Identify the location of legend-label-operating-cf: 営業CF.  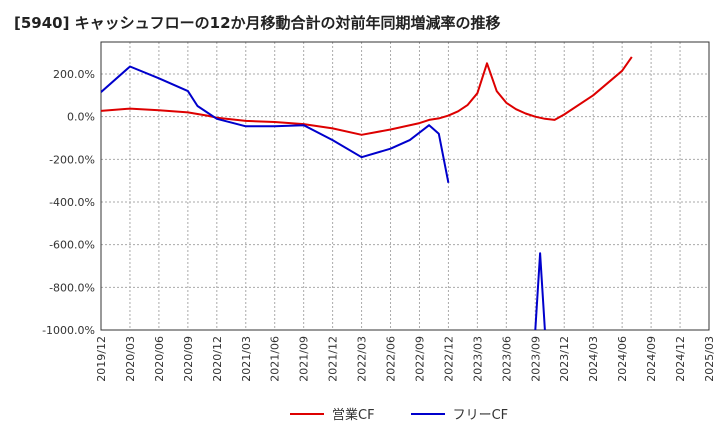
(353, 415).